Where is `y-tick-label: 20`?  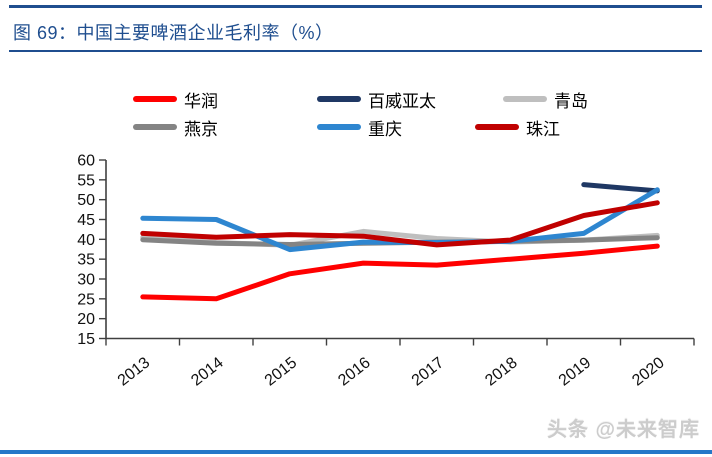
y-tick-label: 20 is located at coordinates (86, 319).